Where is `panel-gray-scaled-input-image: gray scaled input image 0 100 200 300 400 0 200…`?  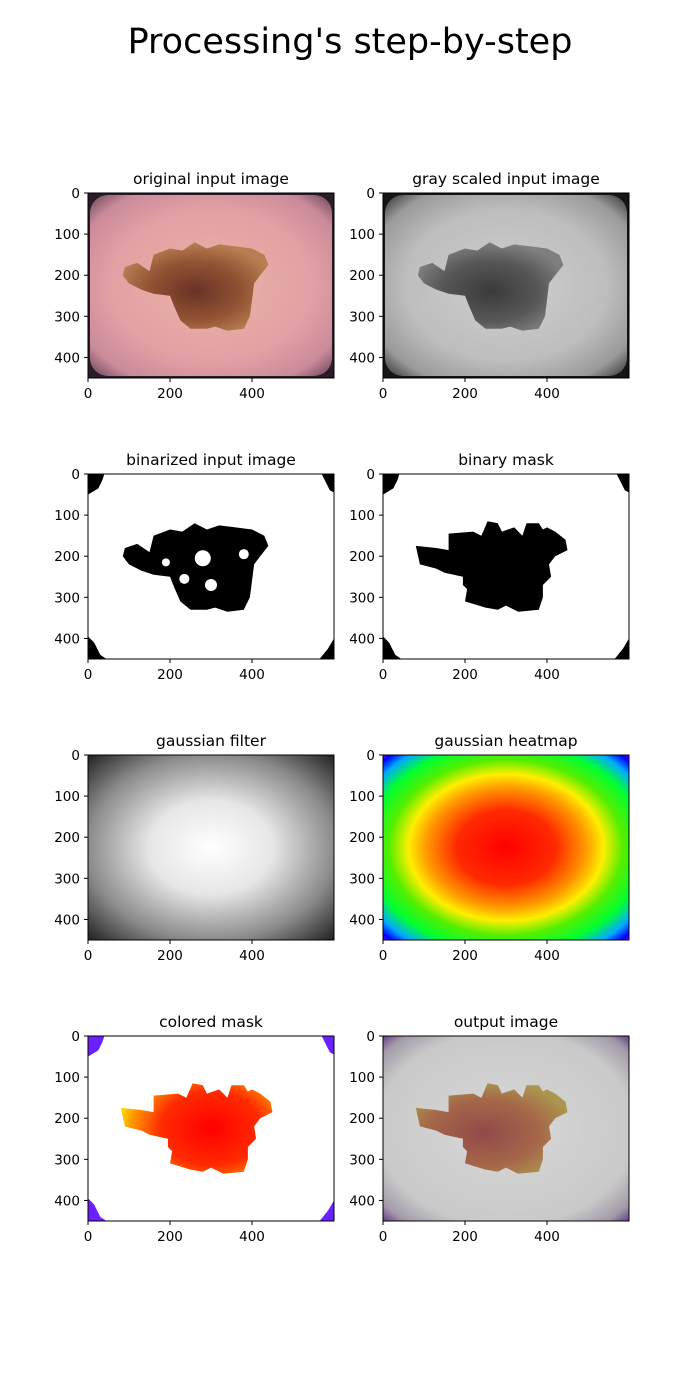 panel-gray-scaled-input-image: gray scaled input image 0 100 200 300 400 0 200… is located at coordinates (489, 286).